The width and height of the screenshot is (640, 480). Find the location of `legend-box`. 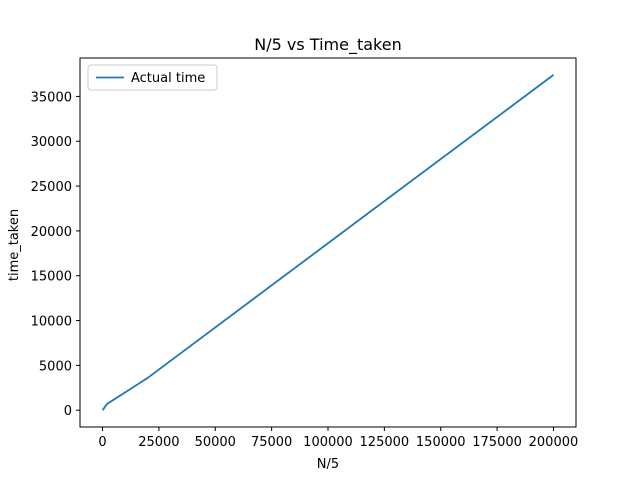

legend-box is located at coordinates (152, 77).